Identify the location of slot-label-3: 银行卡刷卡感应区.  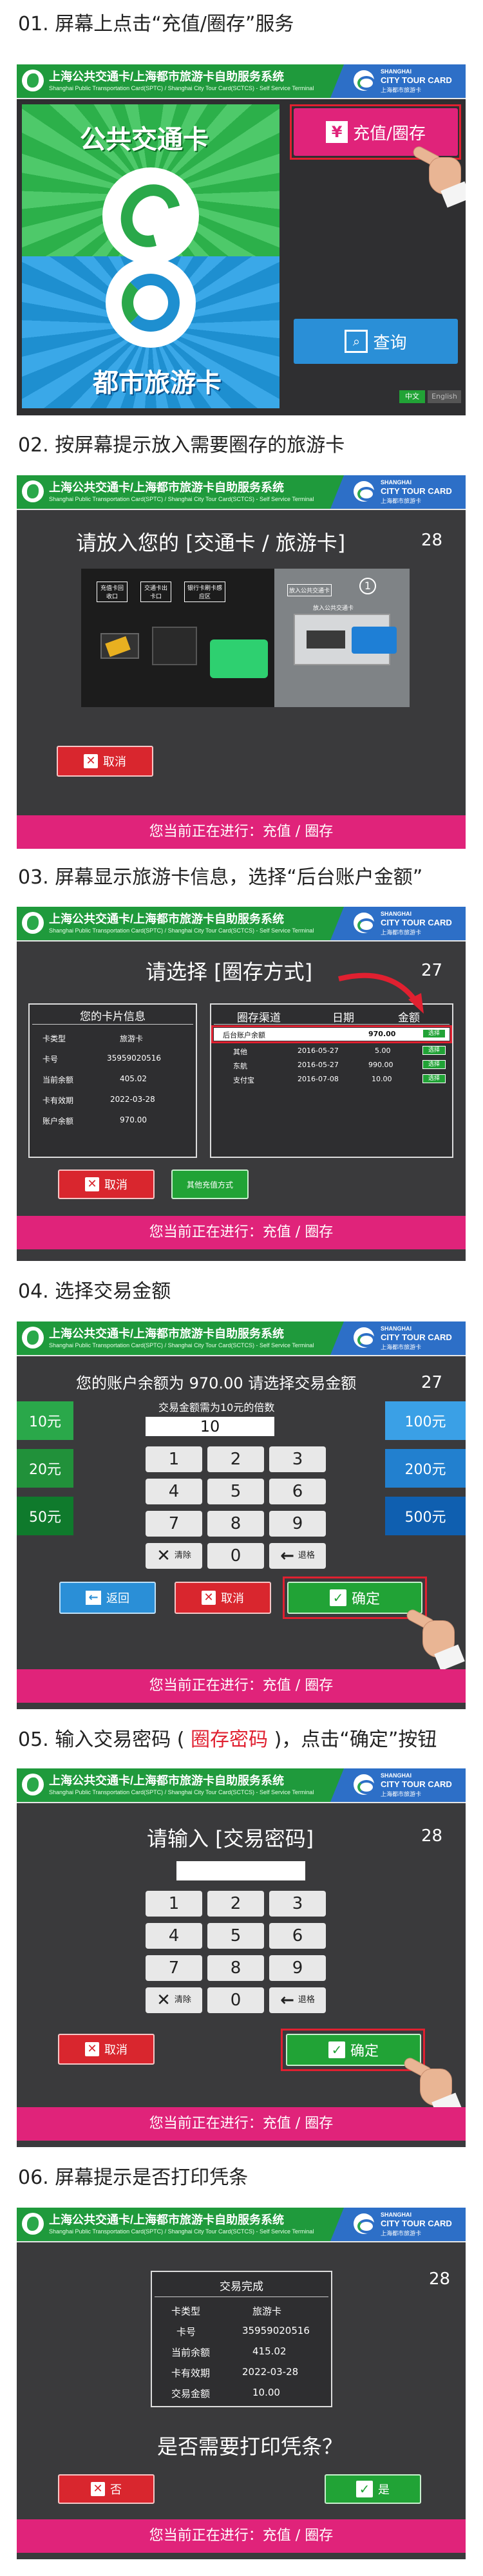
(205, 592).